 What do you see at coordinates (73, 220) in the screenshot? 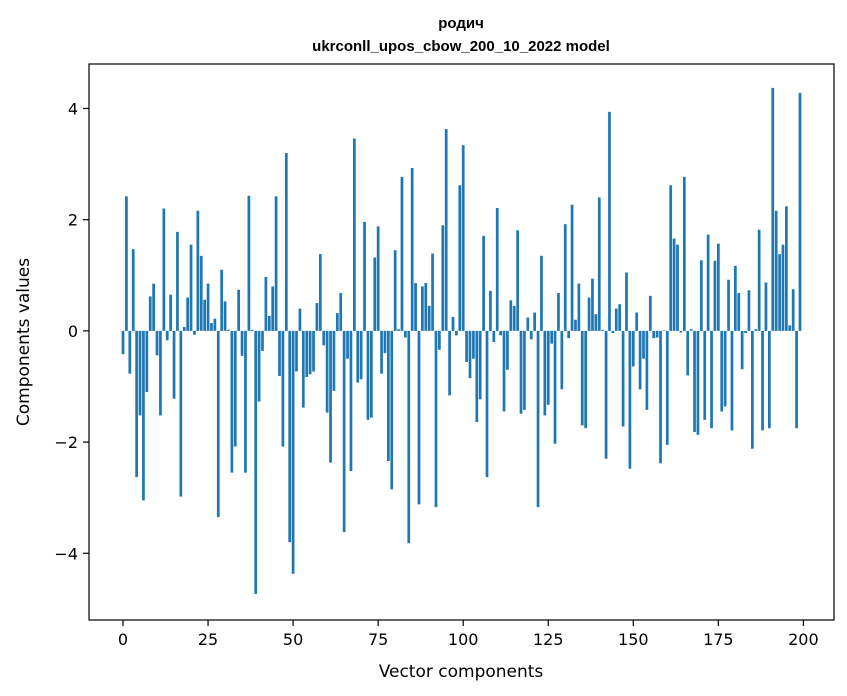
I see `y-tick-label: 2` at bounding box center [73, 220].